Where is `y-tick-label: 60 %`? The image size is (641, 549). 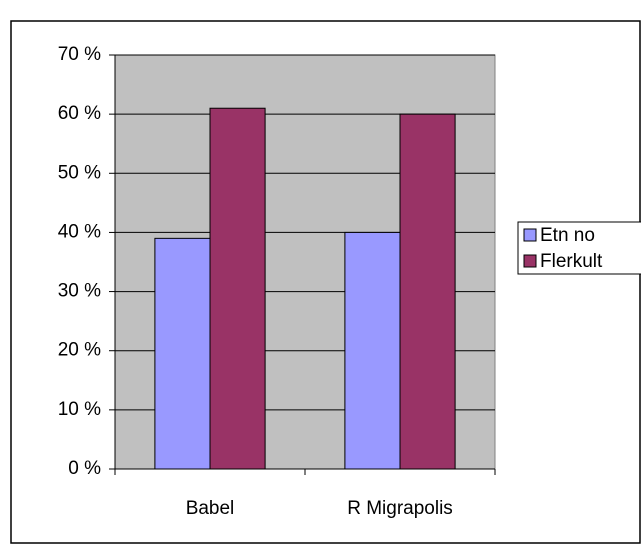
y-tick-label: 60 % is located at coordinates (79, 113).